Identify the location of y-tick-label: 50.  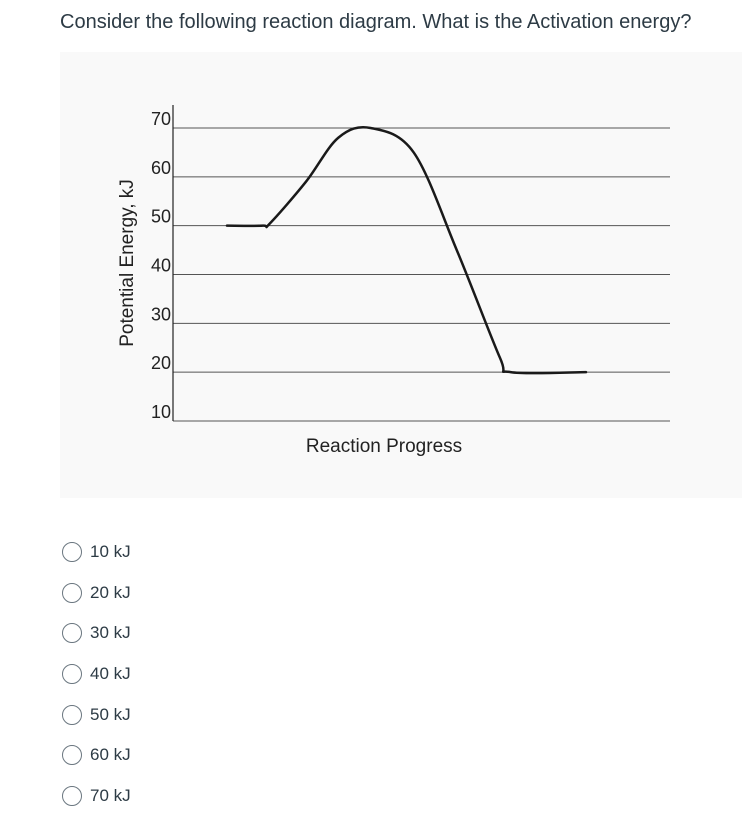
(161, 217).